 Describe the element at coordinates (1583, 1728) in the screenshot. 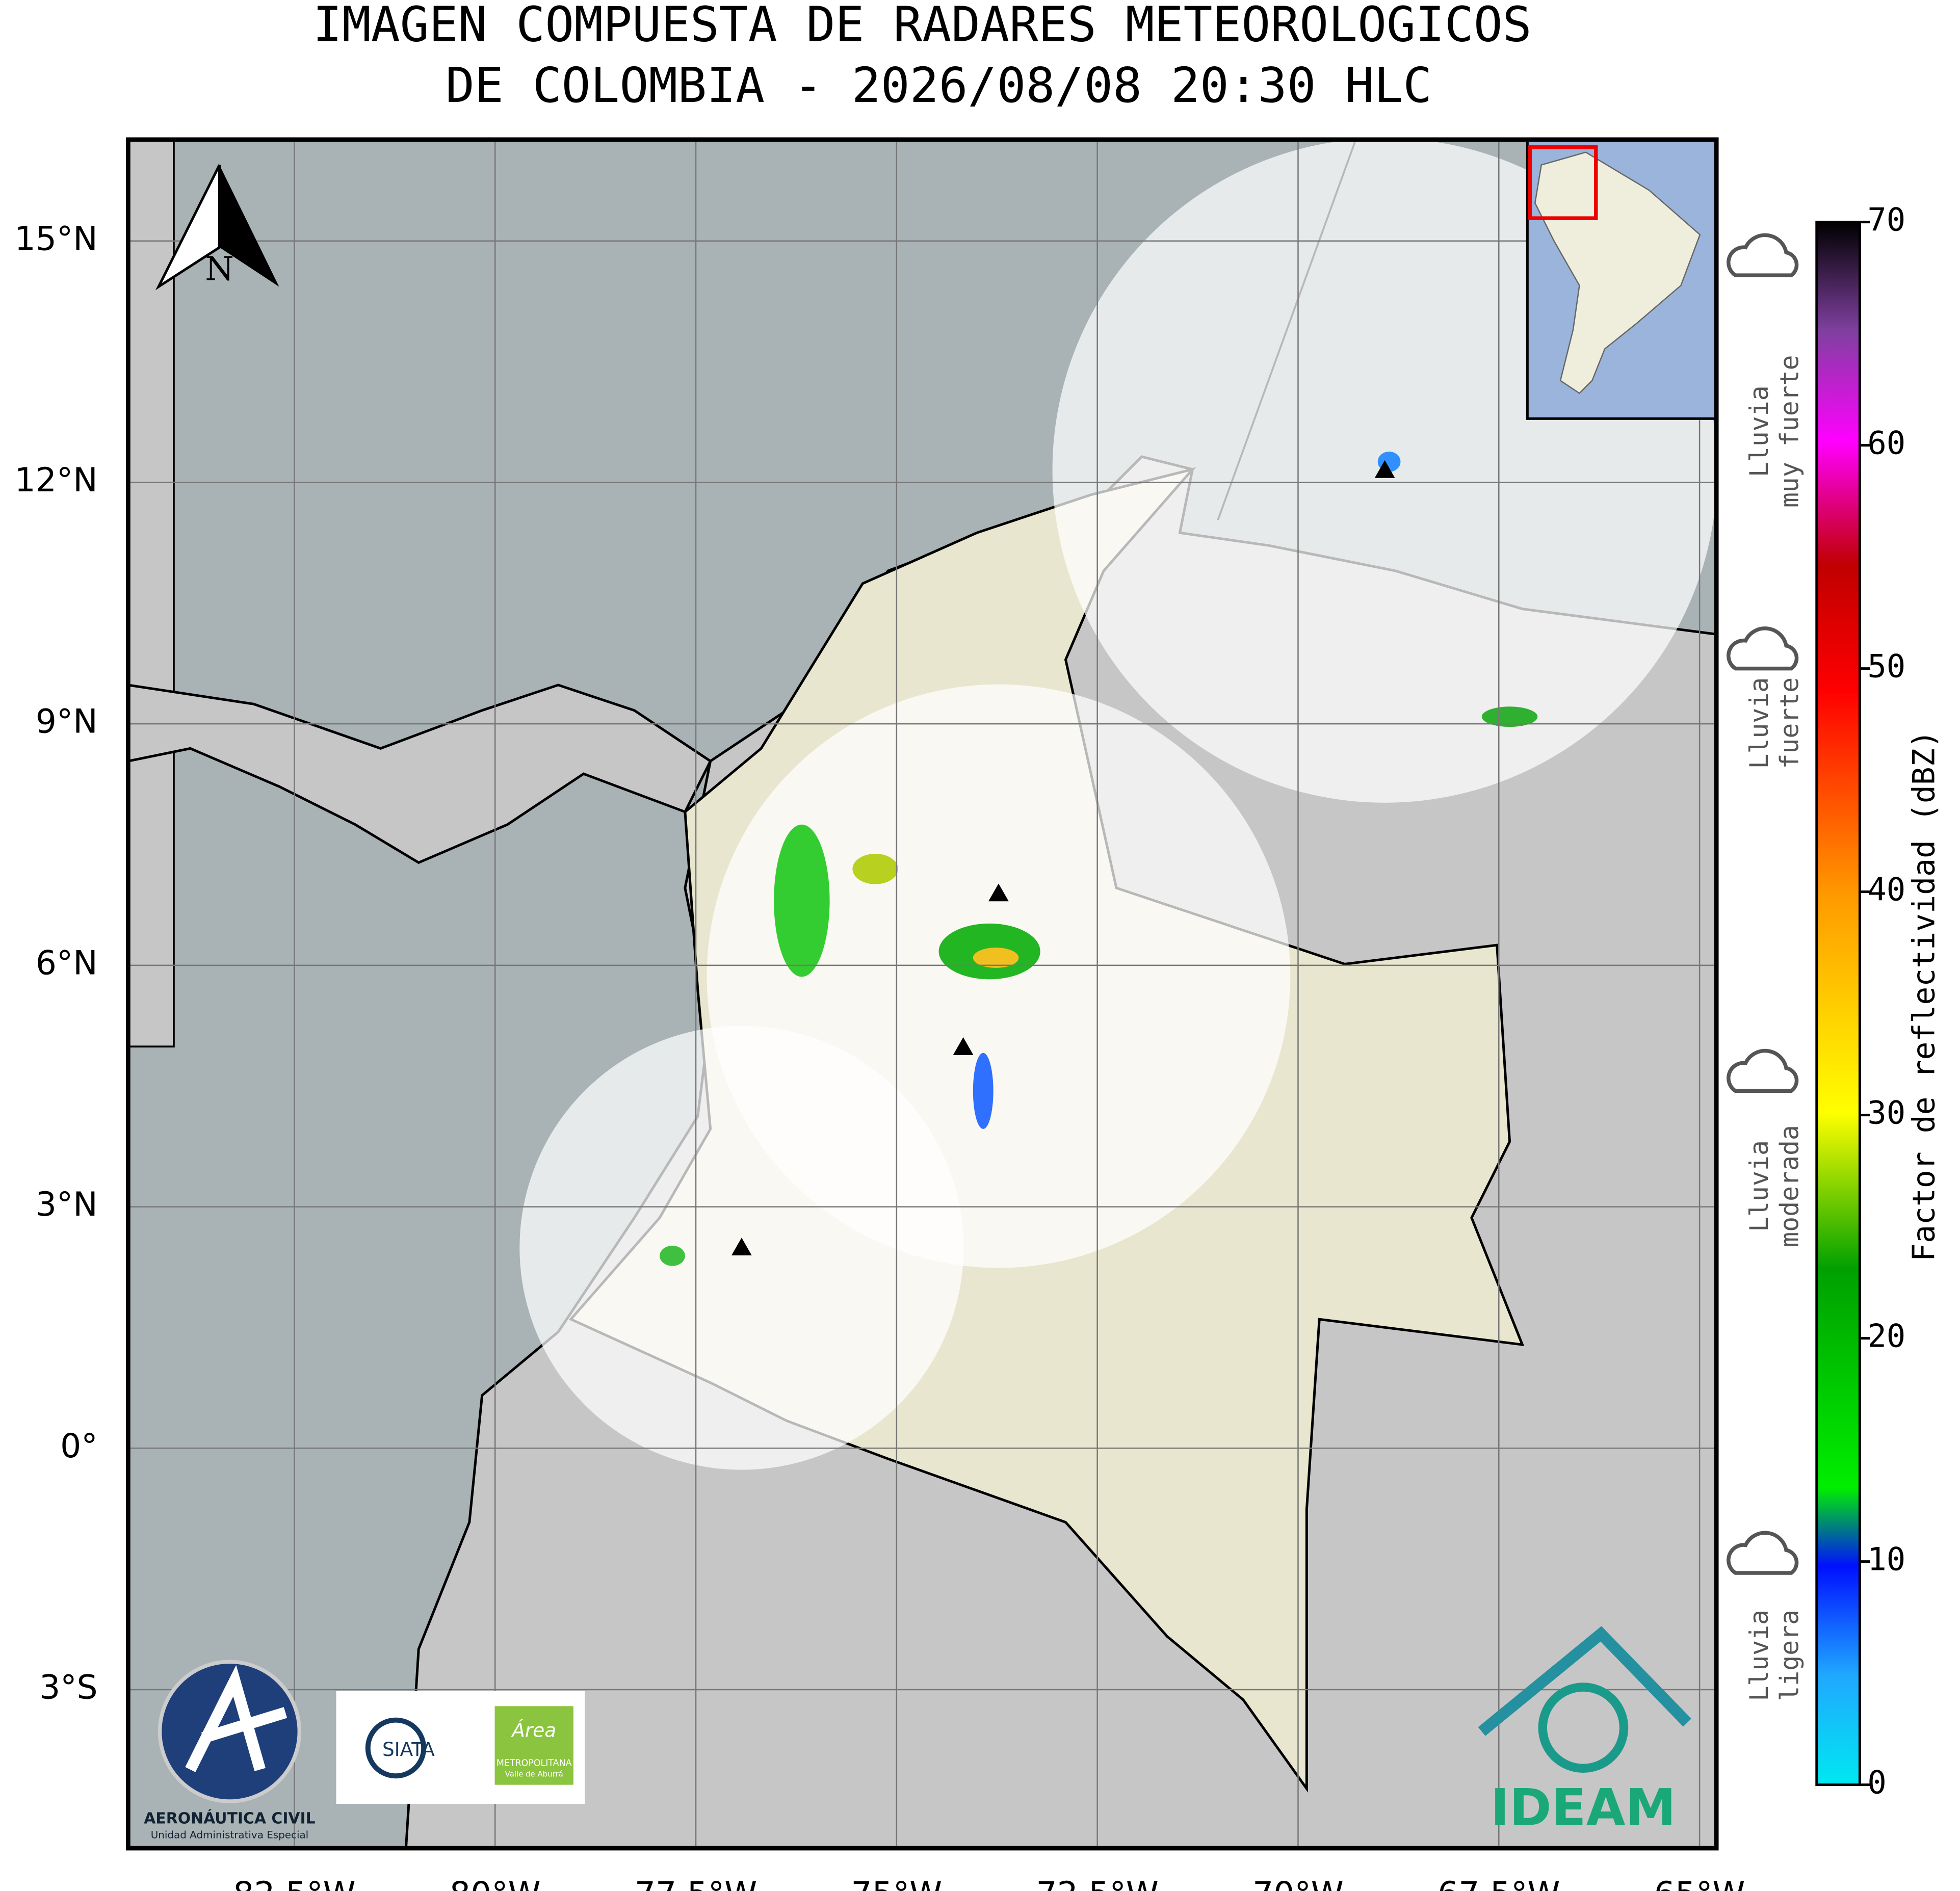

I see `logo-swirl` at that location.